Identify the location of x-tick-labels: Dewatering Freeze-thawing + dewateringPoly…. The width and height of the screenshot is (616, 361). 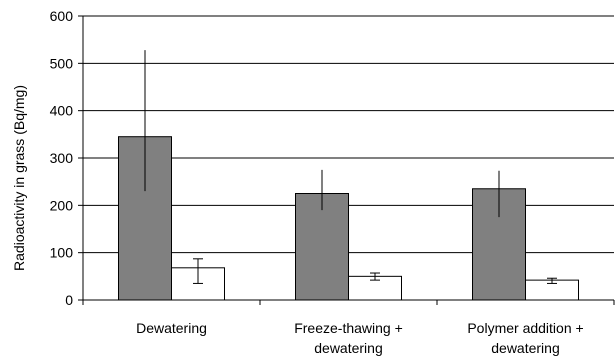
(360, 338).